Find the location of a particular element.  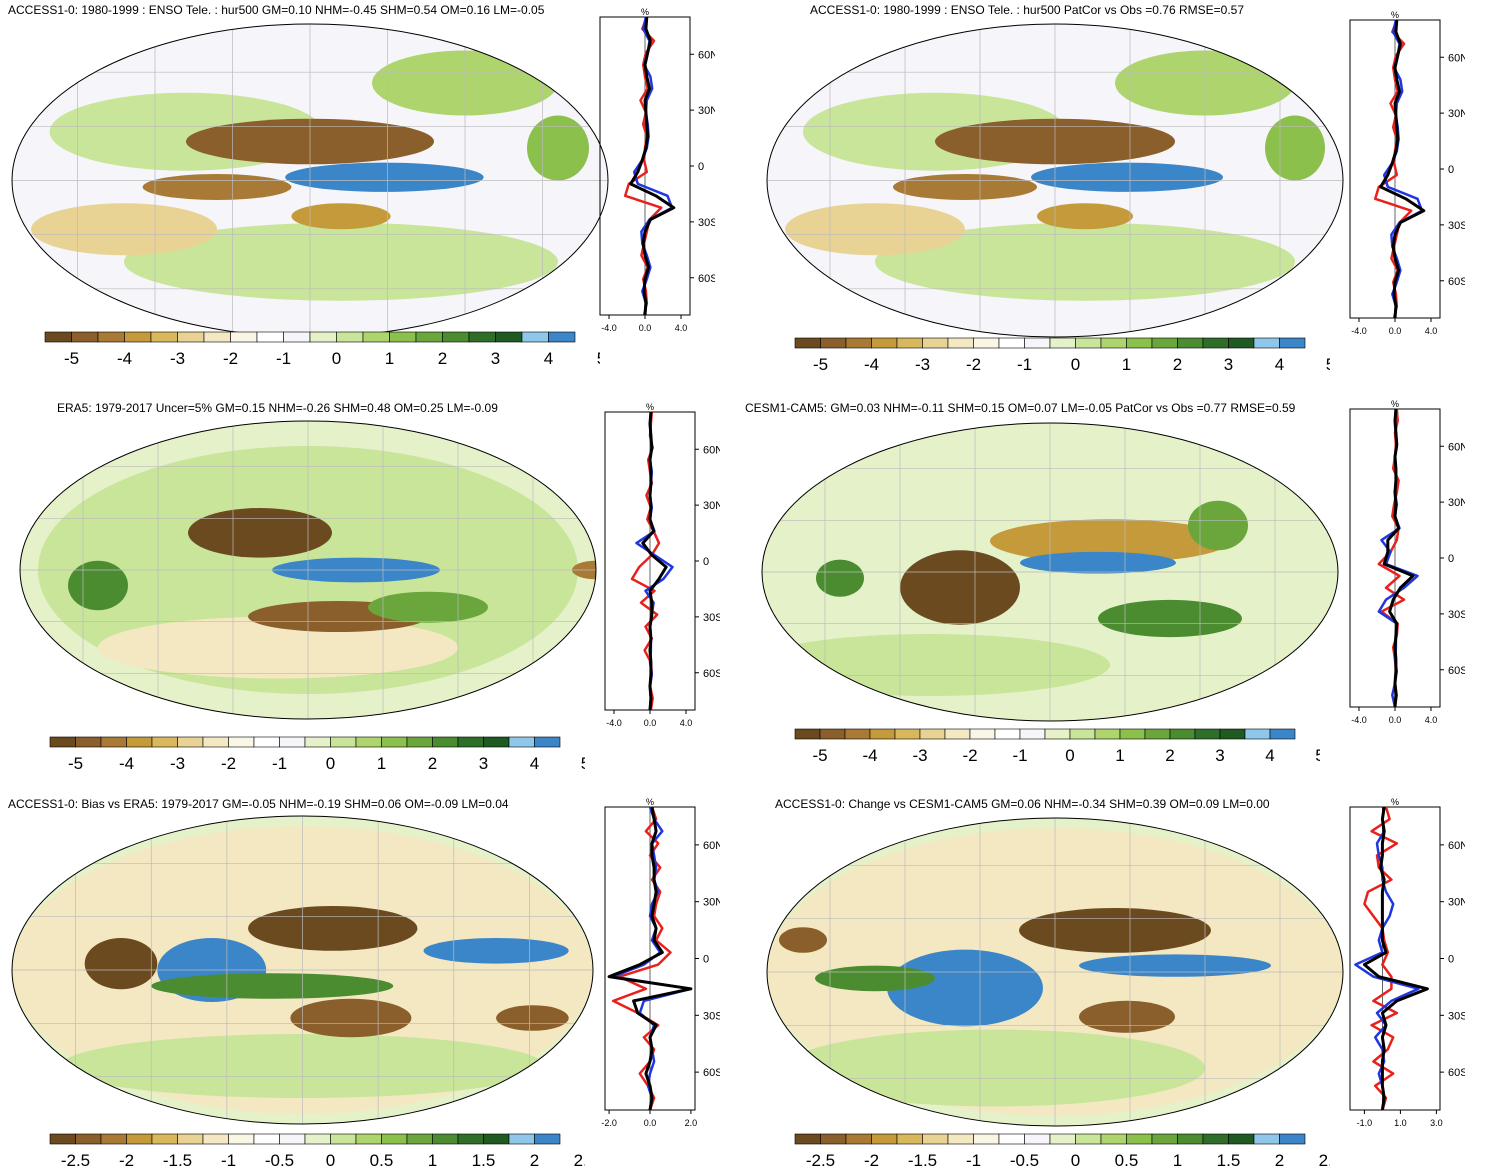

lat-label: 30N is located at coordinates (711, 506).